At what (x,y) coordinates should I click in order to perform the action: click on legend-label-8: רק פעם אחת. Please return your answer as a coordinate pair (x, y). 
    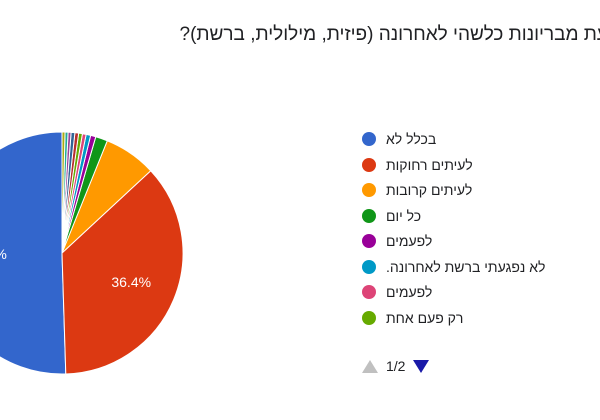
    Looking at the image, I should click on (425, 317).